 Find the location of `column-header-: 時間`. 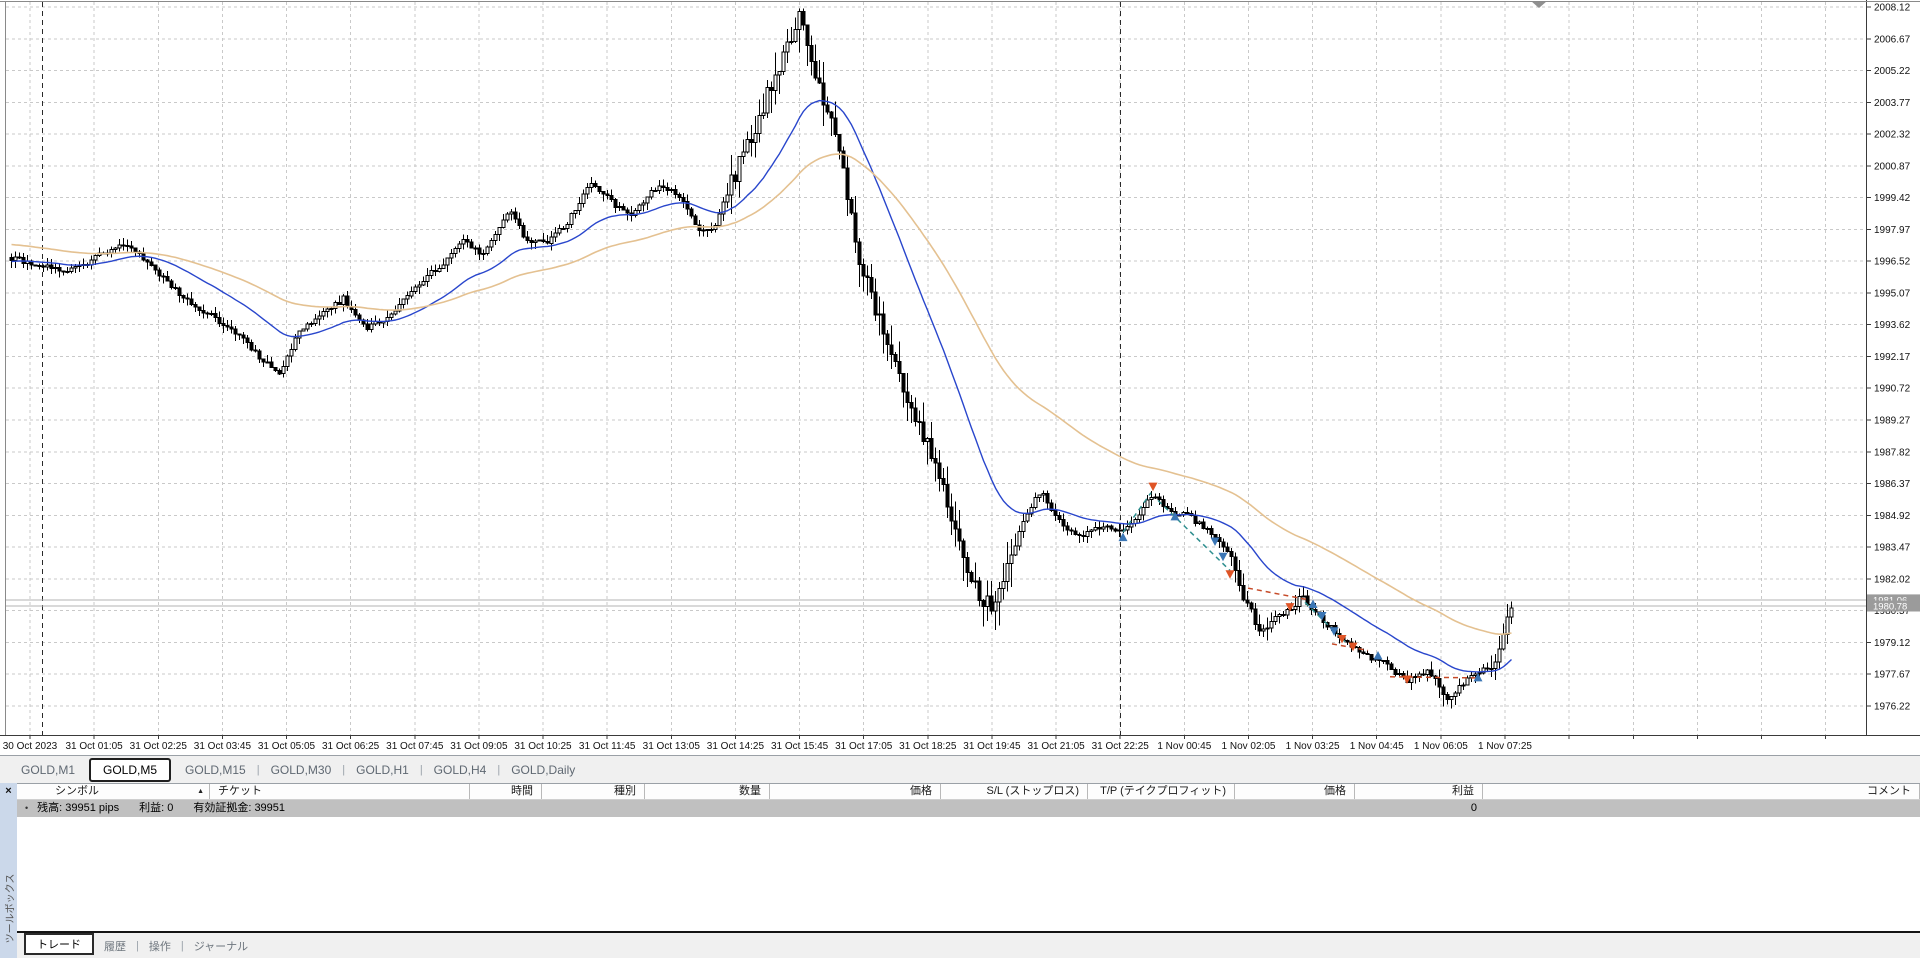

column-header-: 時間 is located at coordinates (506, 791).